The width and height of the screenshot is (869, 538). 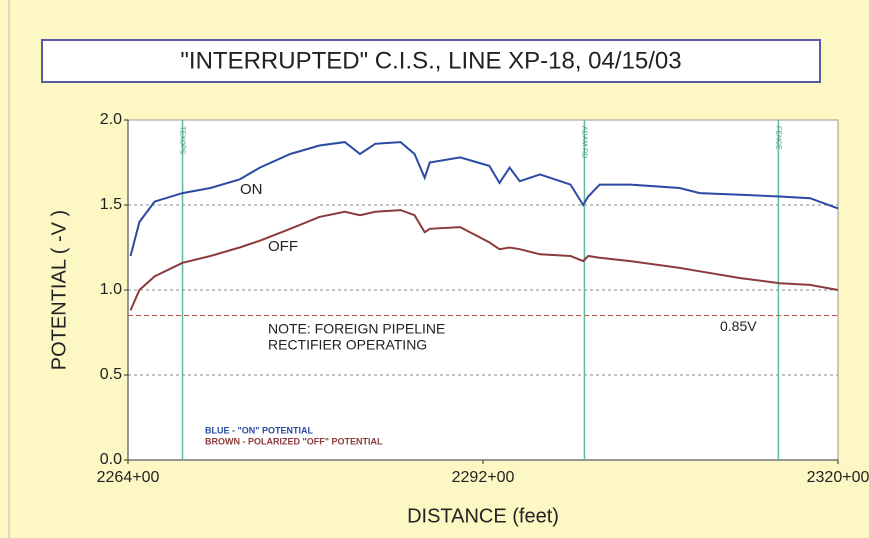 What do you see at coordinates (111, 374) in the screenshot?
I see `y-tick-label: 0.5` at bounding box center [111, 374].